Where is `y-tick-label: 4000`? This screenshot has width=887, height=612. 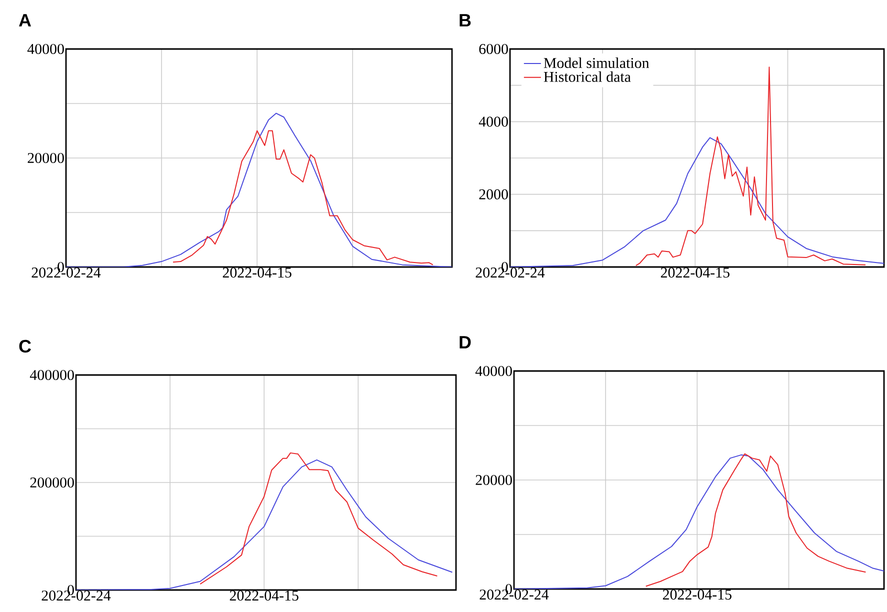 y-tick-label: 4000 is located at coordinates (493, 121).